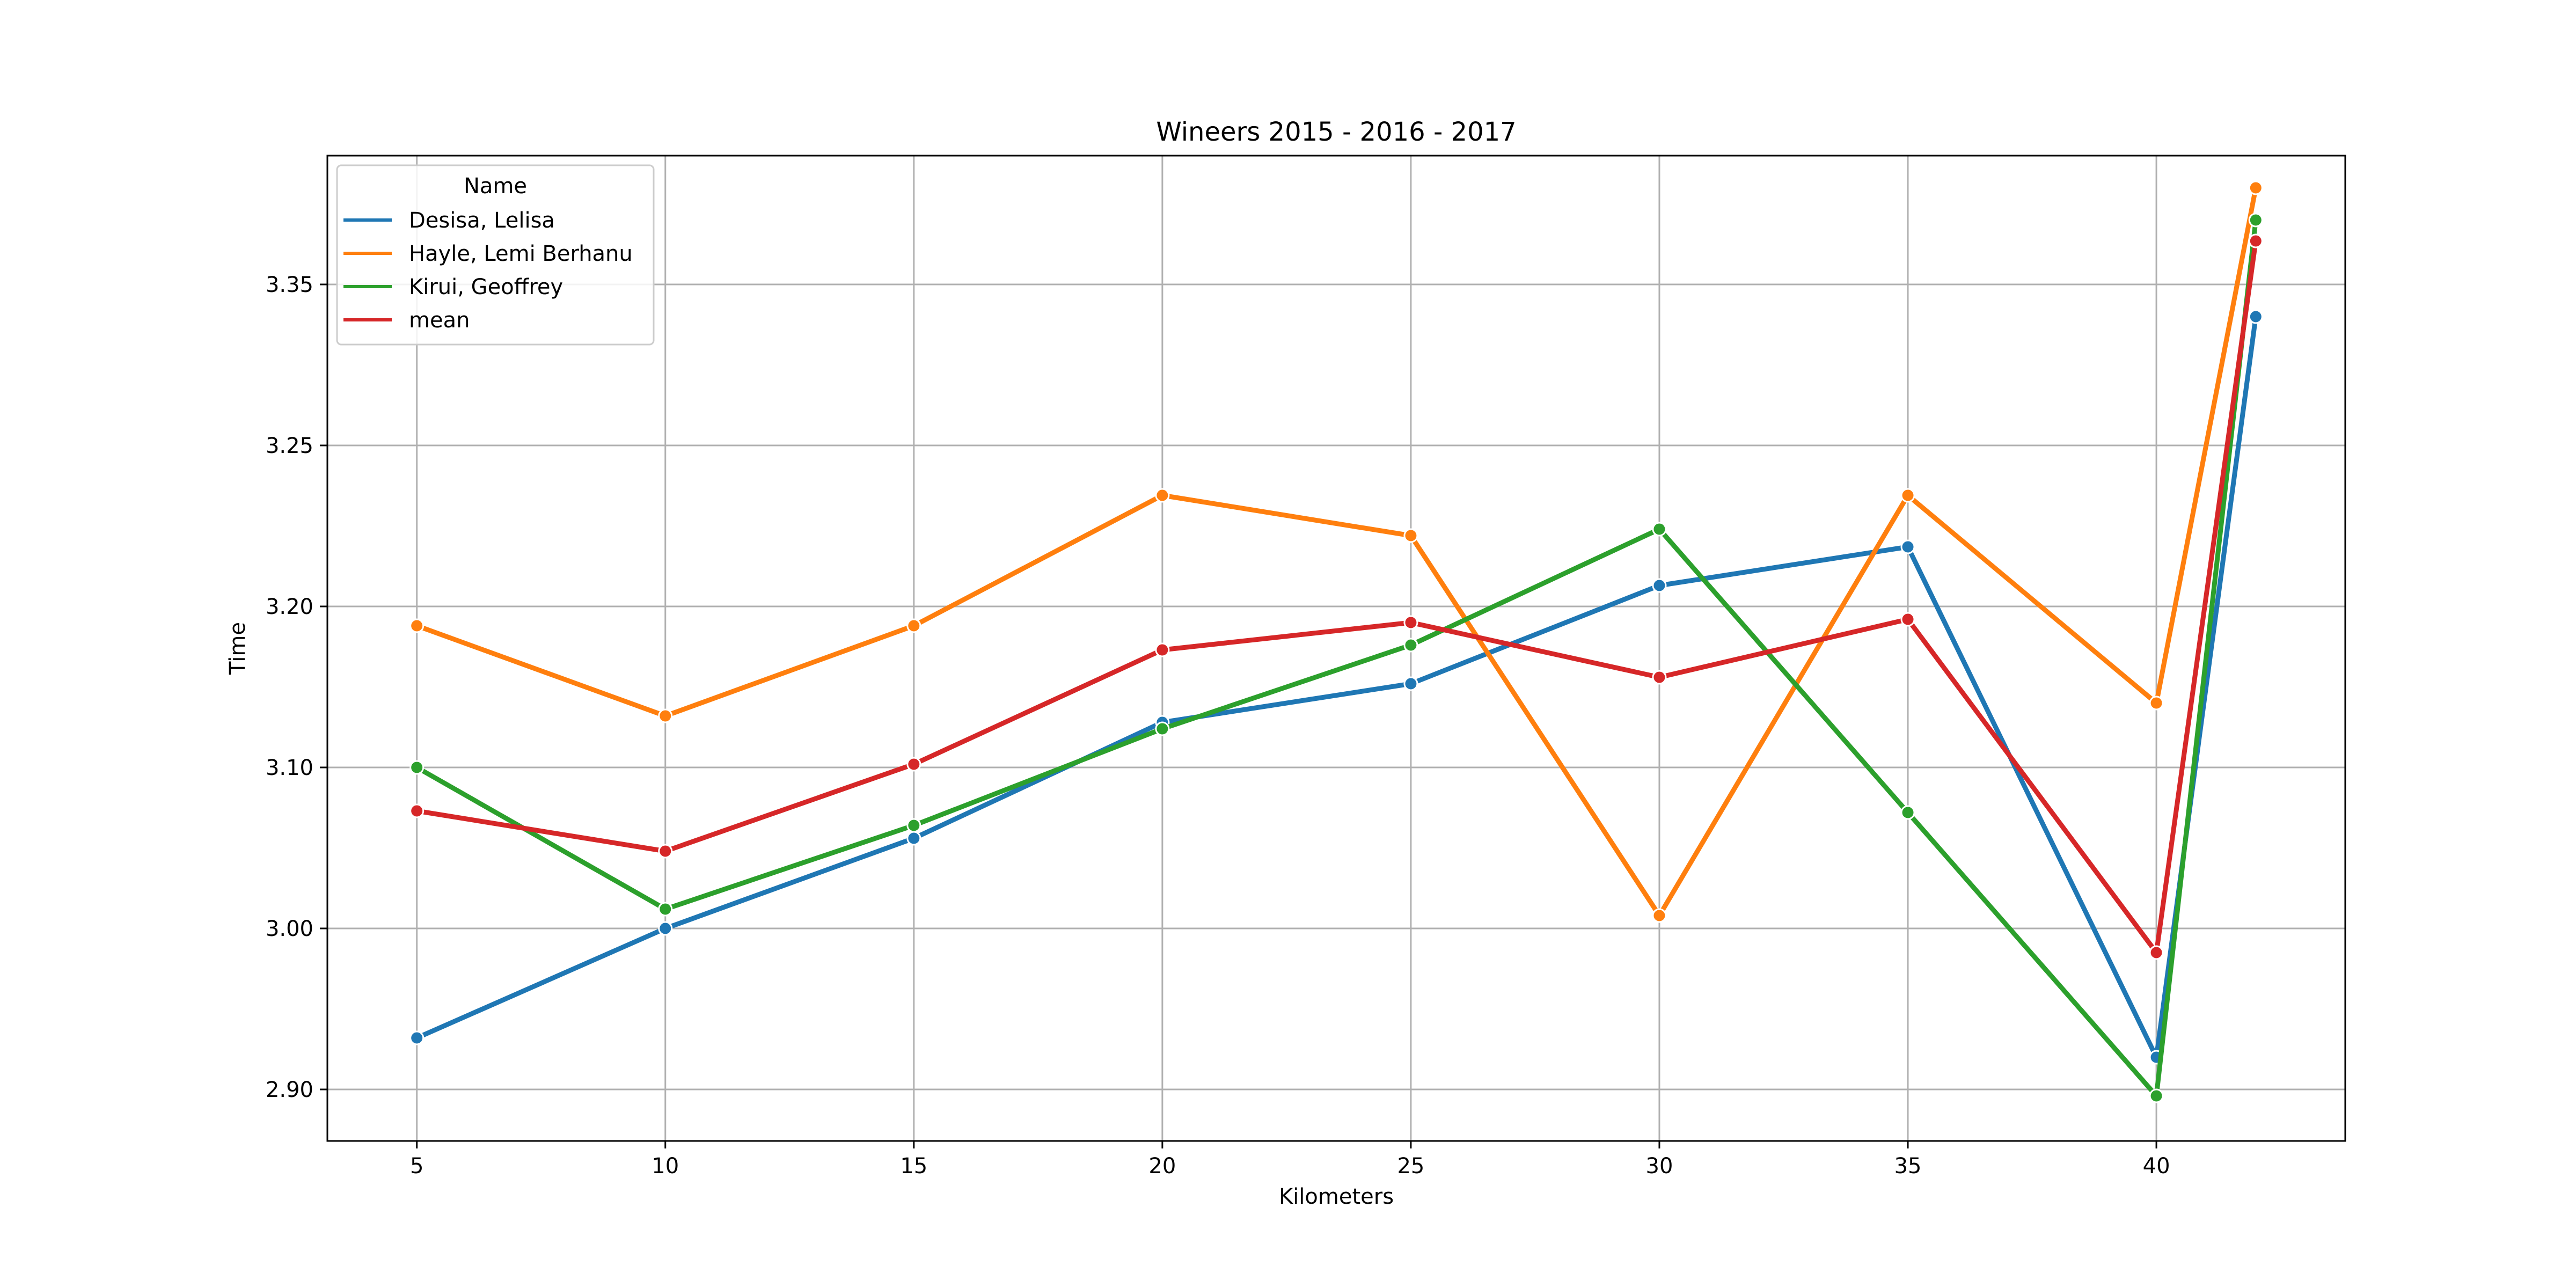 Image resolution: width=2576 pixels, height=1288 pixels. What do you see at coordinates (289, 768) in the screenshot?
I see `y-tick-label: 3.10` at bounding box center [289, 768].